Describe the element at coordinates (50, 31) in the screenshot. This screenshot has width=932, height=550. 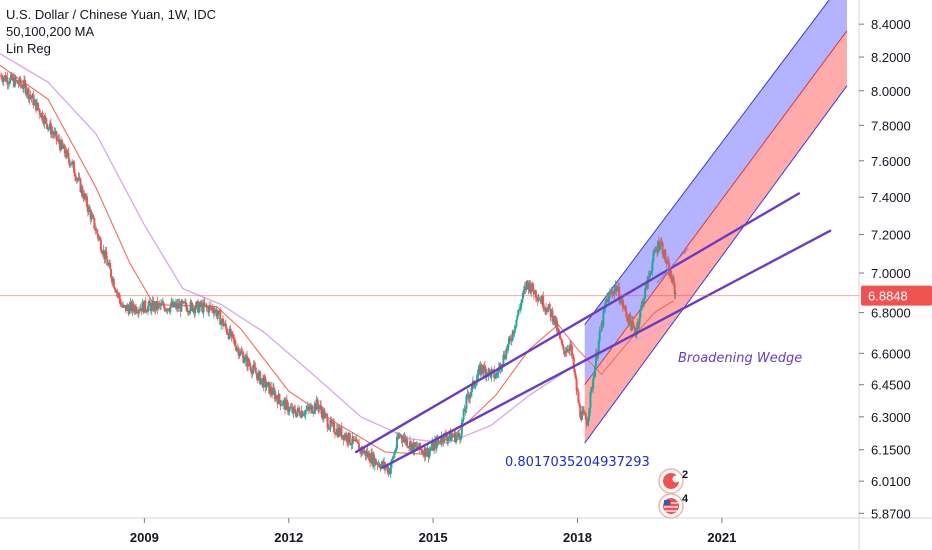
I see `ma-indicator-label: 50,100,200 MA` at that location.